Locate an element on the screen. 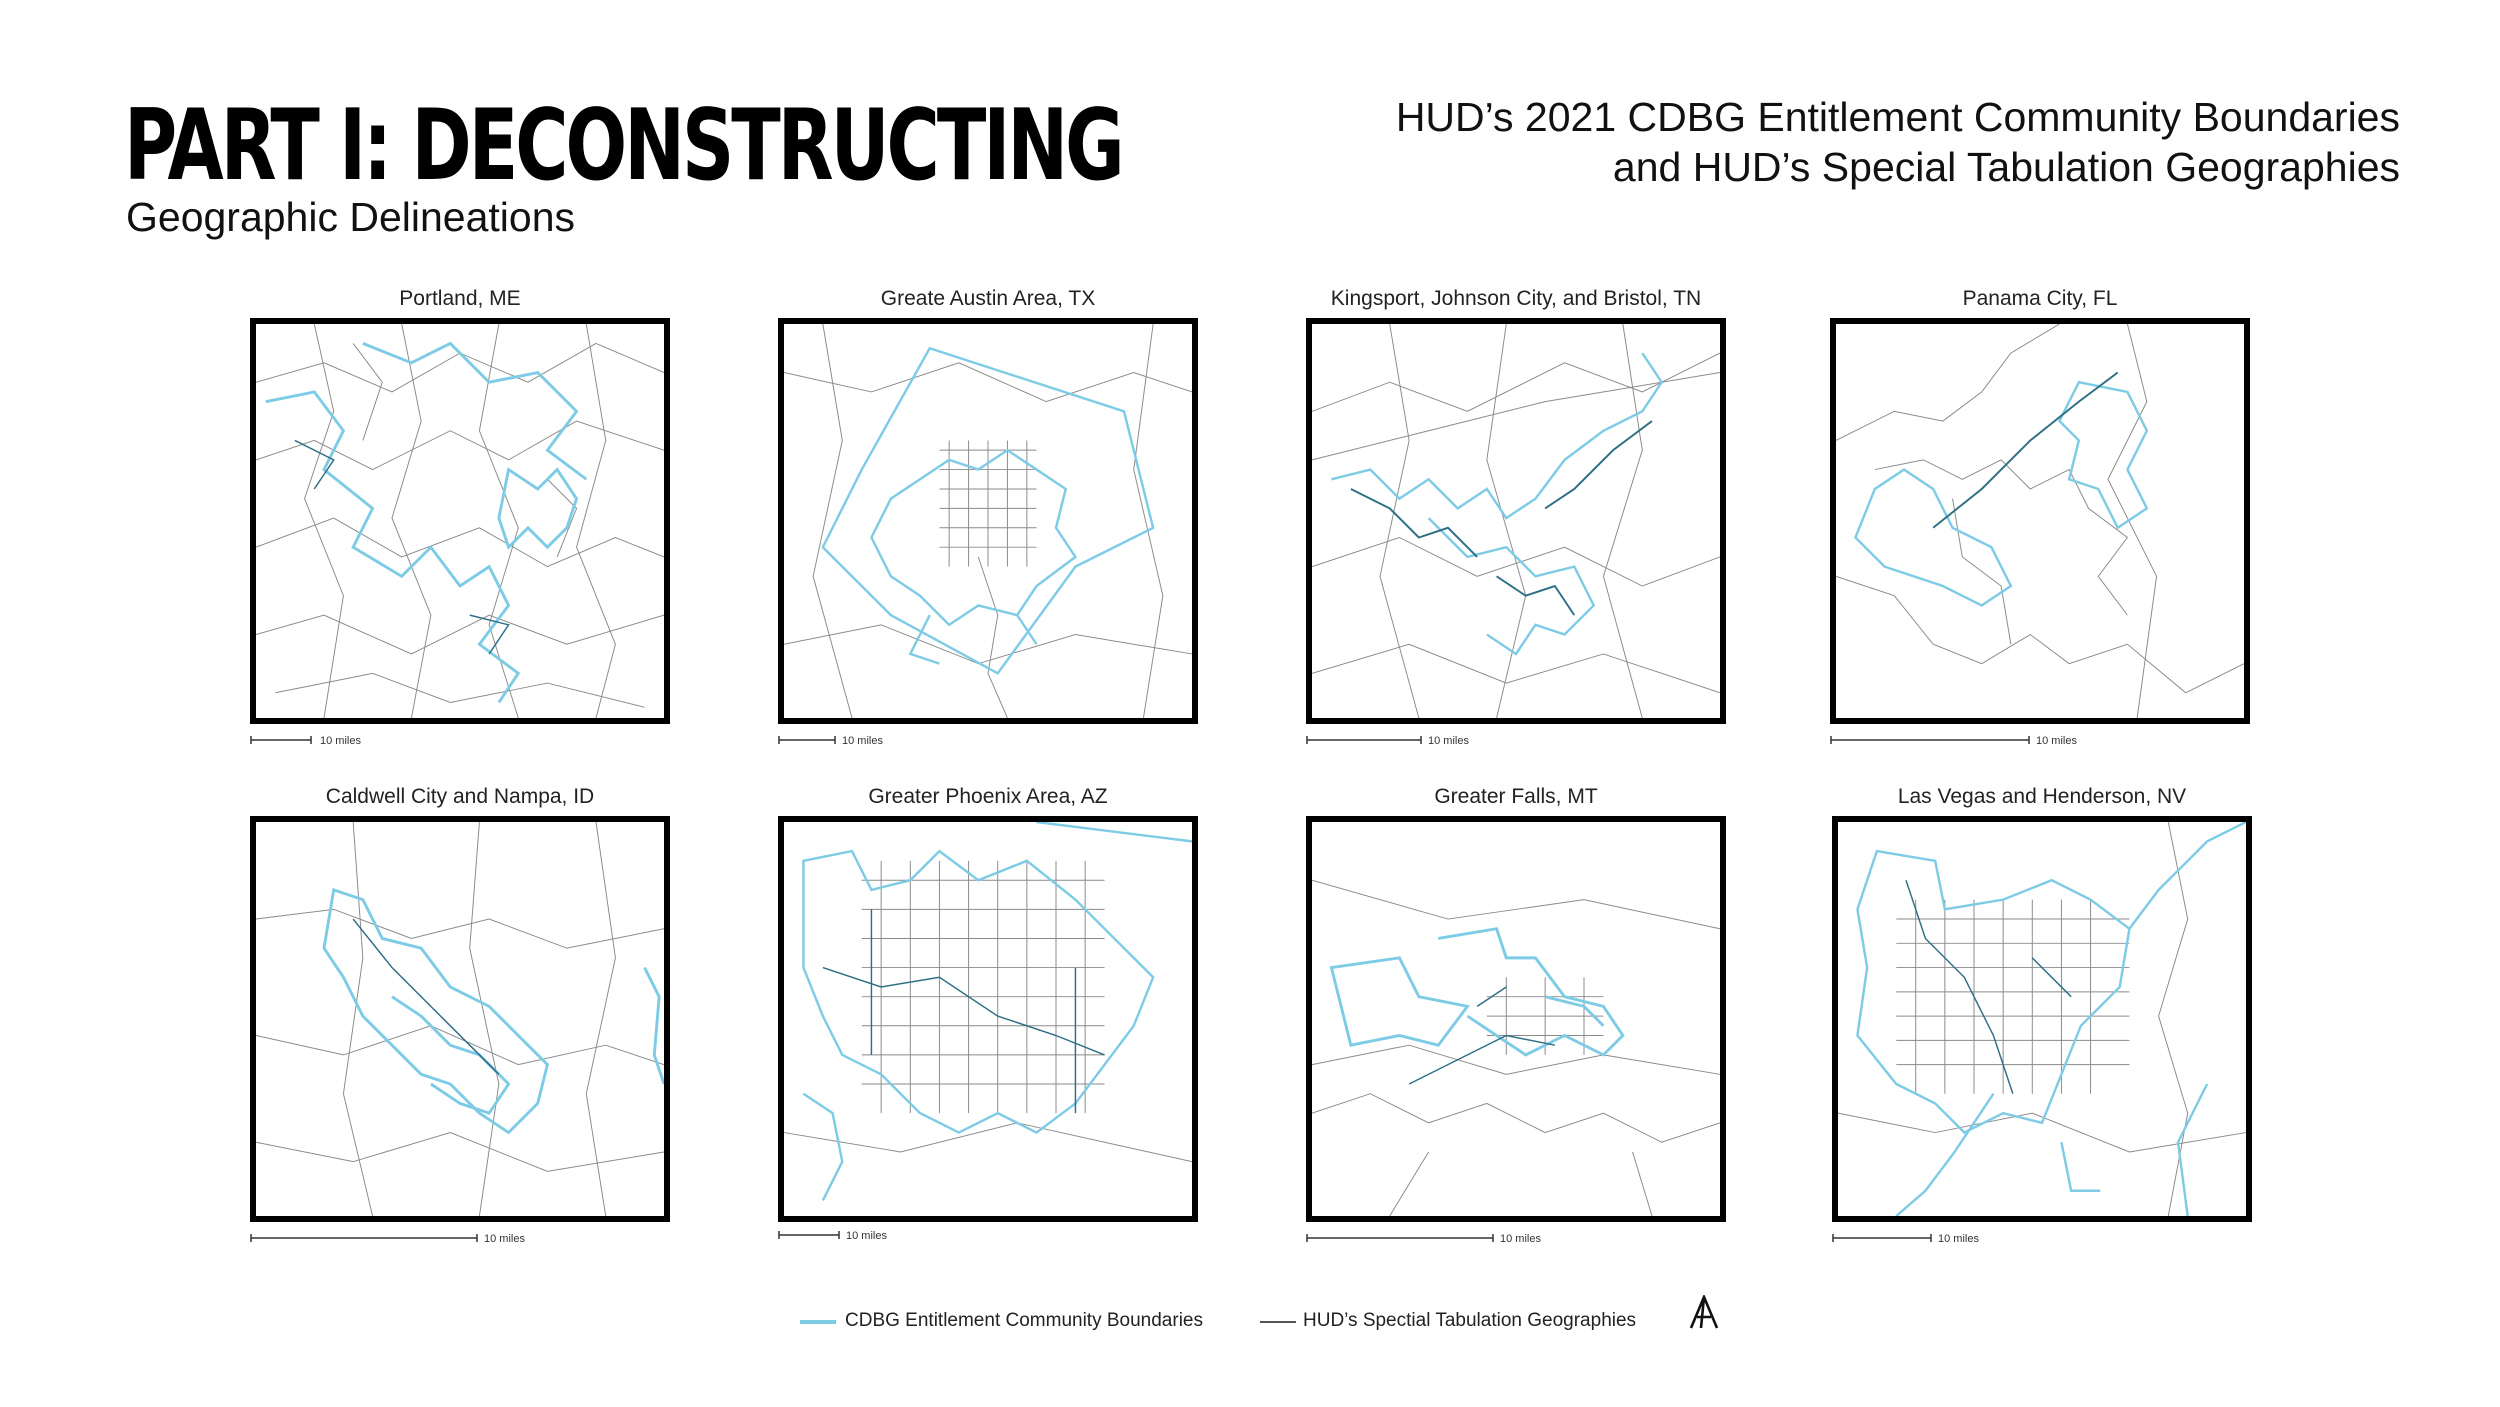  map-title: Kingsport, Johnson City, and Bristol, TN is located at coordinates (1516, 298).